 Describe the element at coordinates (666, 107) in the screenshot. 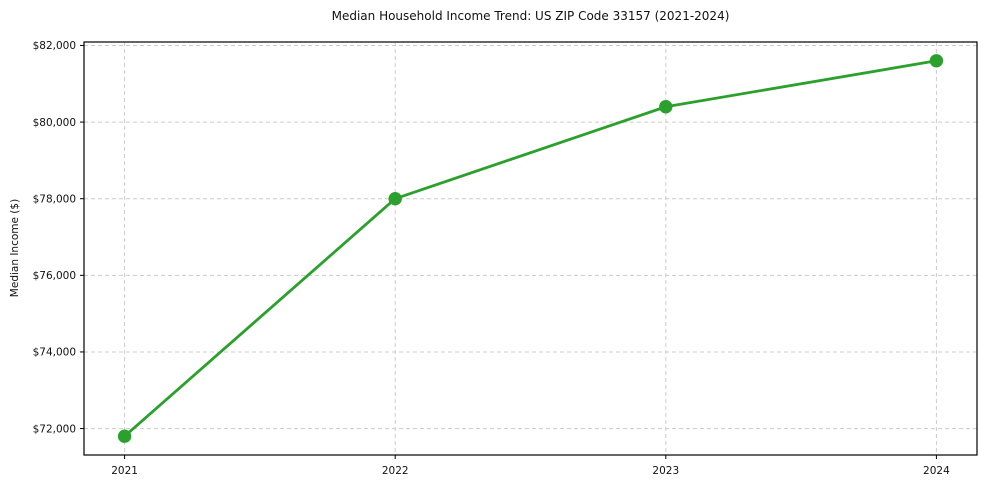

I see `data-point-2023` at that location.